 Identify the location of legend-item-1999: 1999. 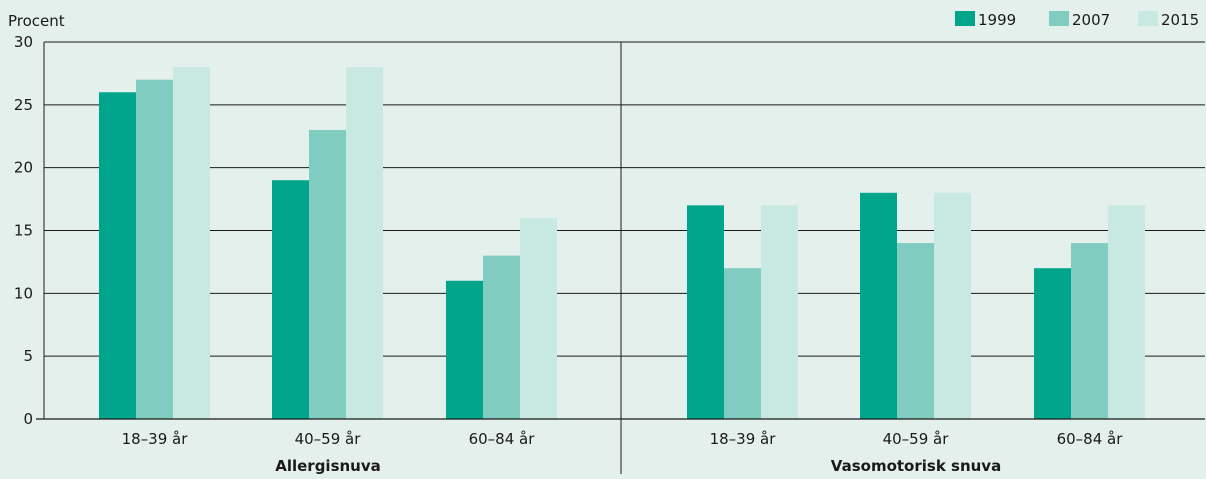
(985, 20).